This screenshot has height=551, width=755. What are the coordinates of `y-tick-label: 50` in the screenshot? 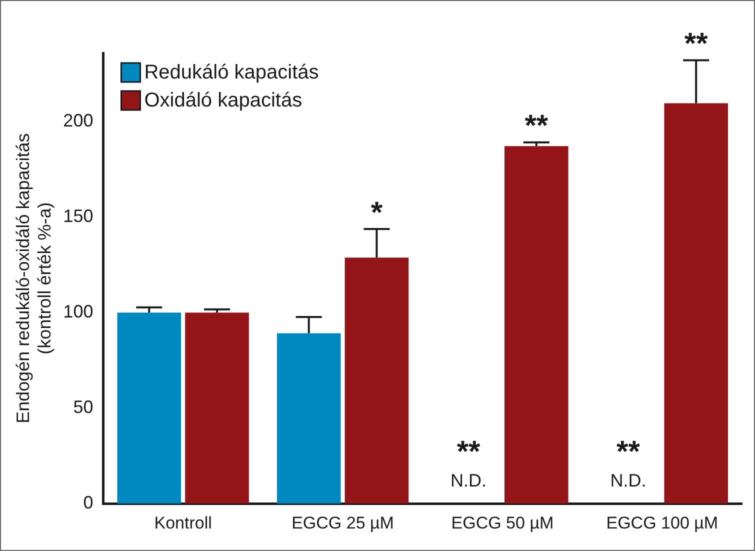 It's located at (83, 407).